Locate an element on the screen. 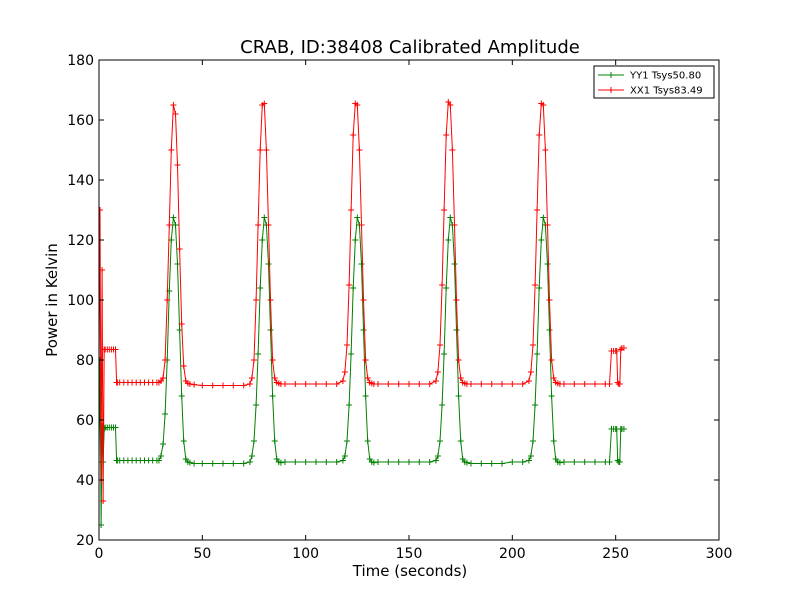 This screenshot has width=800, height=600. legend-item-1: XX1 Tsys83.49 is located at coordinates (650, 91).